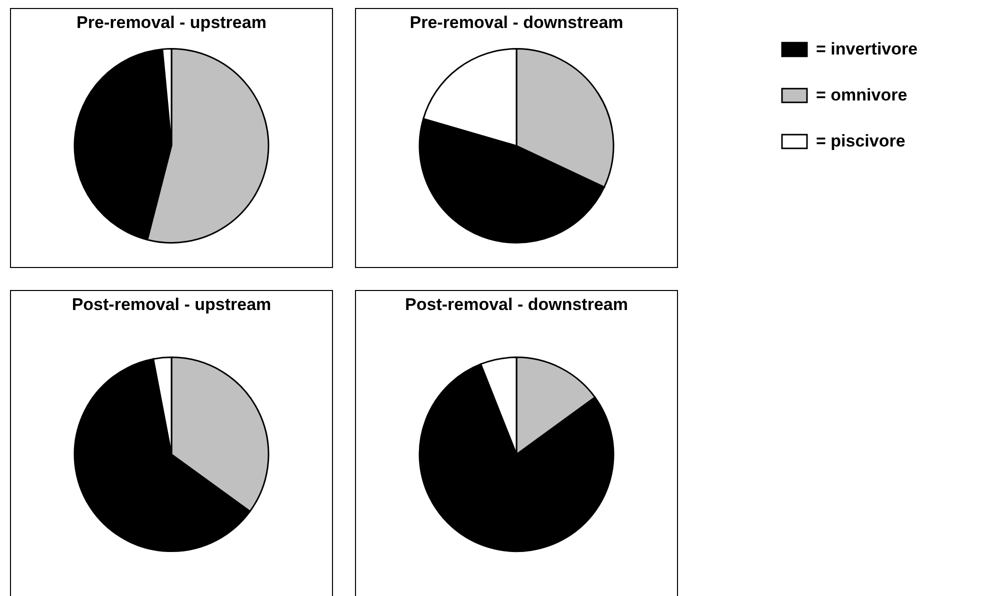 This screenshot has width=991, height=596. Describe the element at coordinates (516, 304) in the screenshot. I see `chart-title: Post-removal - downstream` at that location.